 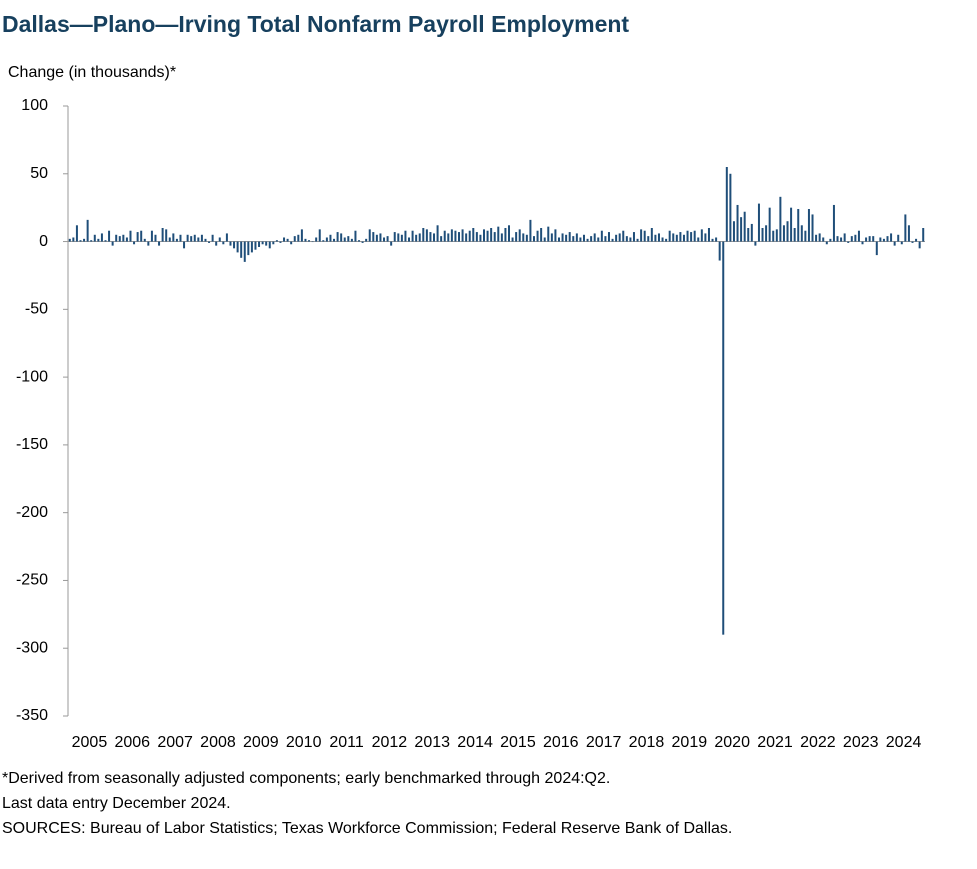 What do you see at coordinates (43, 241) in the screenshot?
I see `y-tick-label: 0` at bounding box center [43, 241].